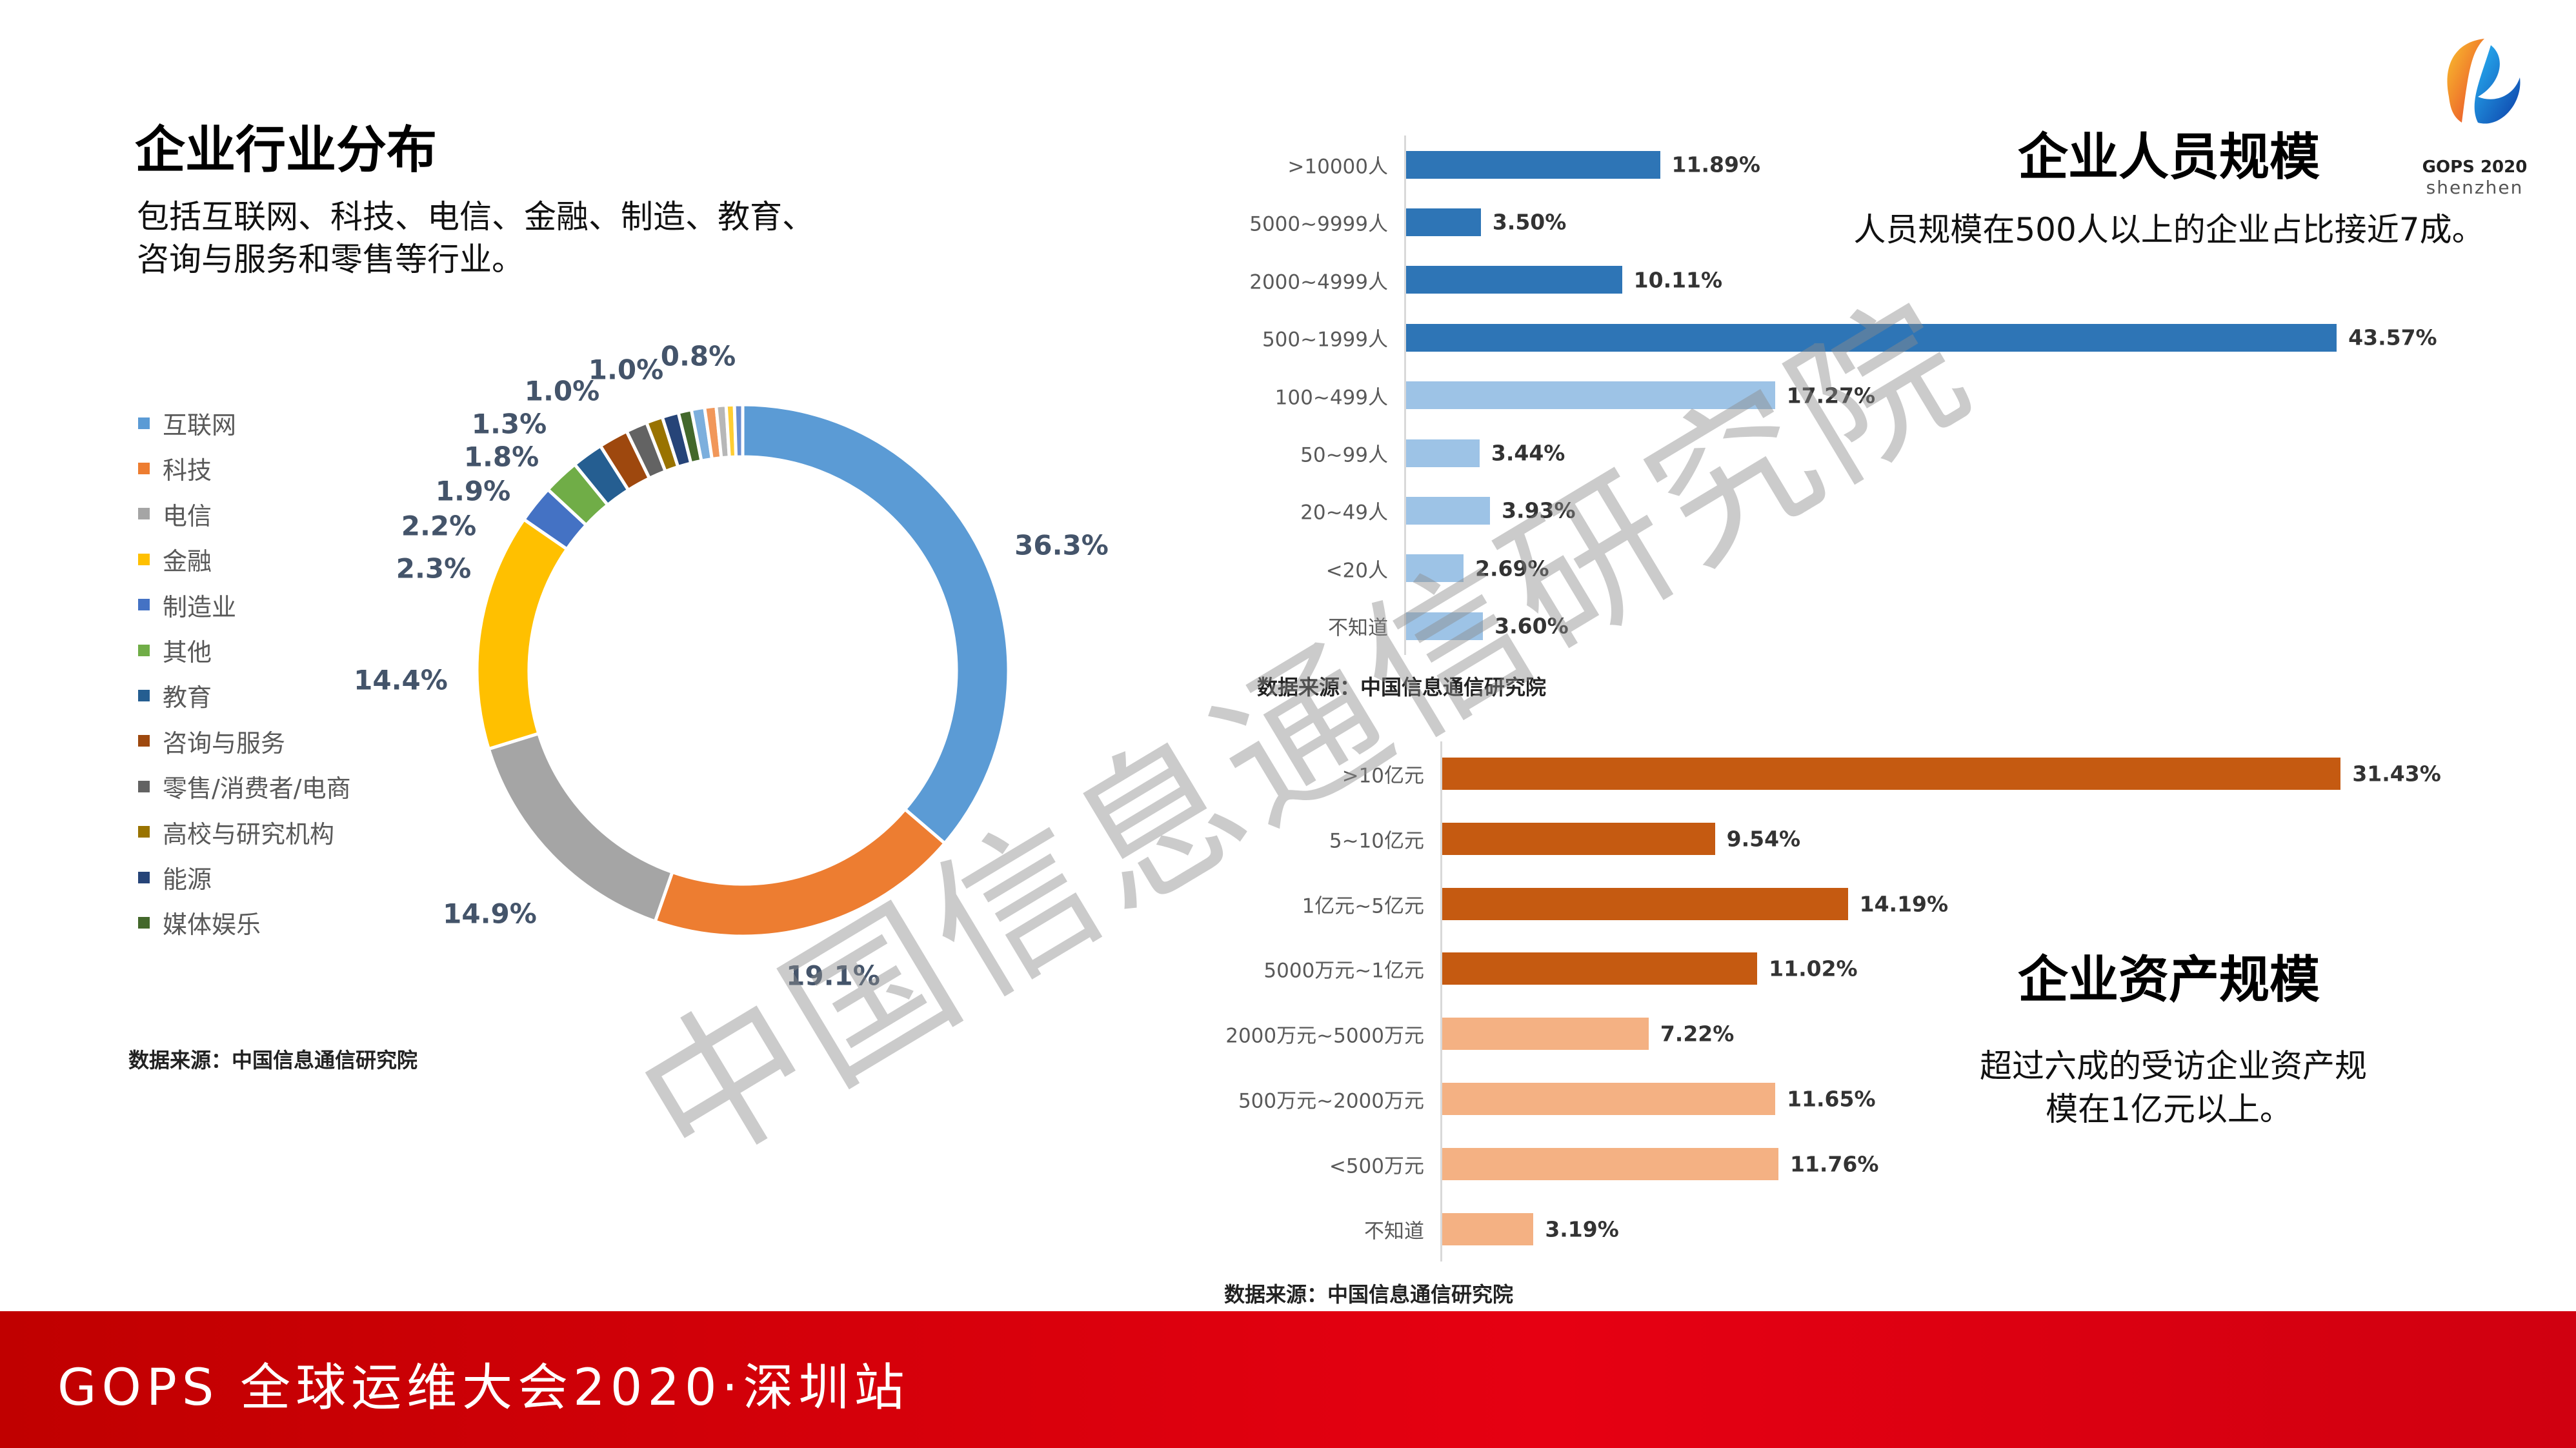 The height and width of the screenshot is (1448, 2576). What do you see at coordinates (876, 624) in the screenshot?
I see `donut-slice-互联网` at bounding box center [876, 624].